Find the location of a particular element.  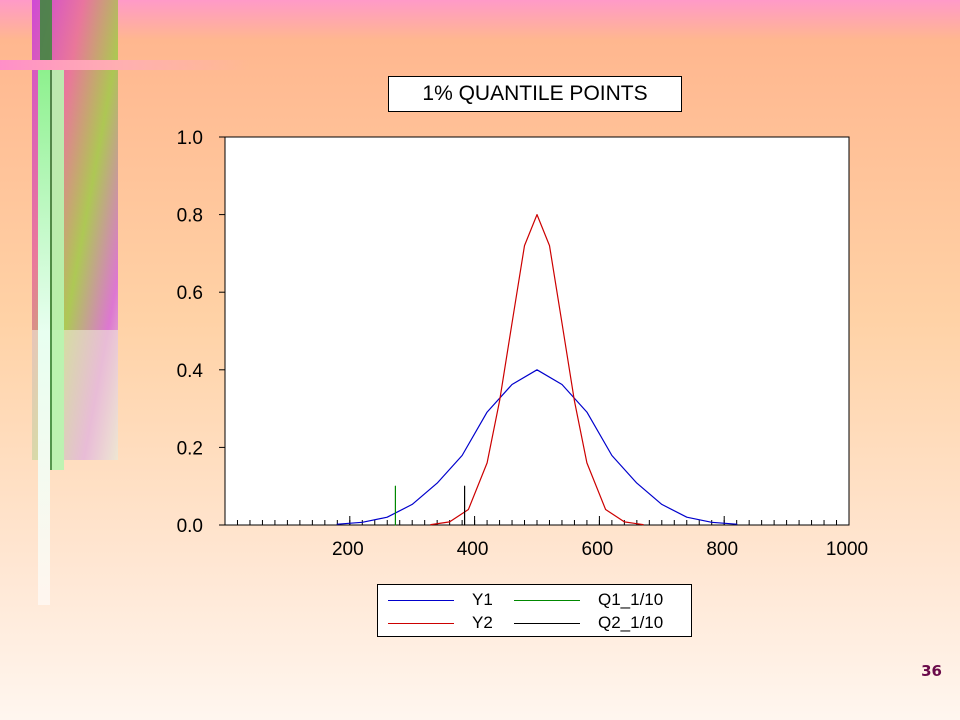

decorative-horizontal-bar is located at coordinates (125, 65).